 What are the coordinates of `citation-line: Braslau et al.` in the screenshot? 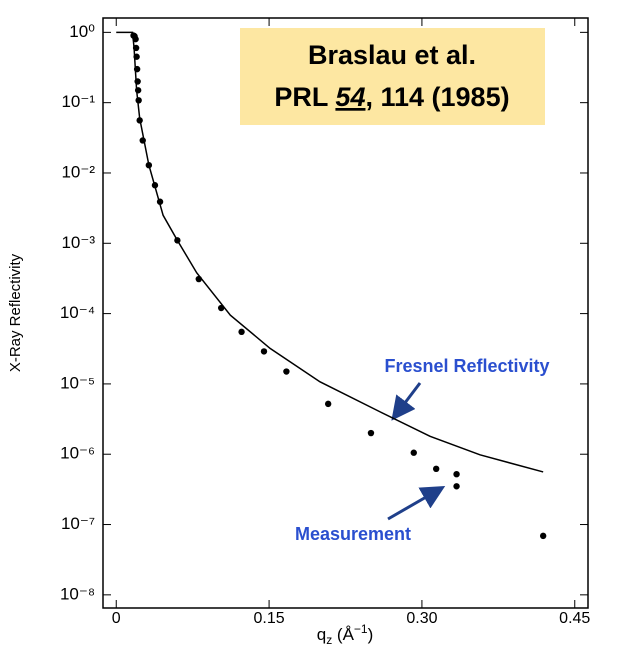 It's located at (392, 55).